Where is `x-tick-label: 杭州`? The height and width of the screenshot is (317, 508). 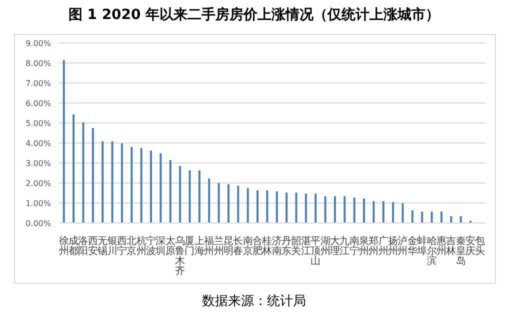 x-tick-label: 杭州 is located at coordinates (140, 246).